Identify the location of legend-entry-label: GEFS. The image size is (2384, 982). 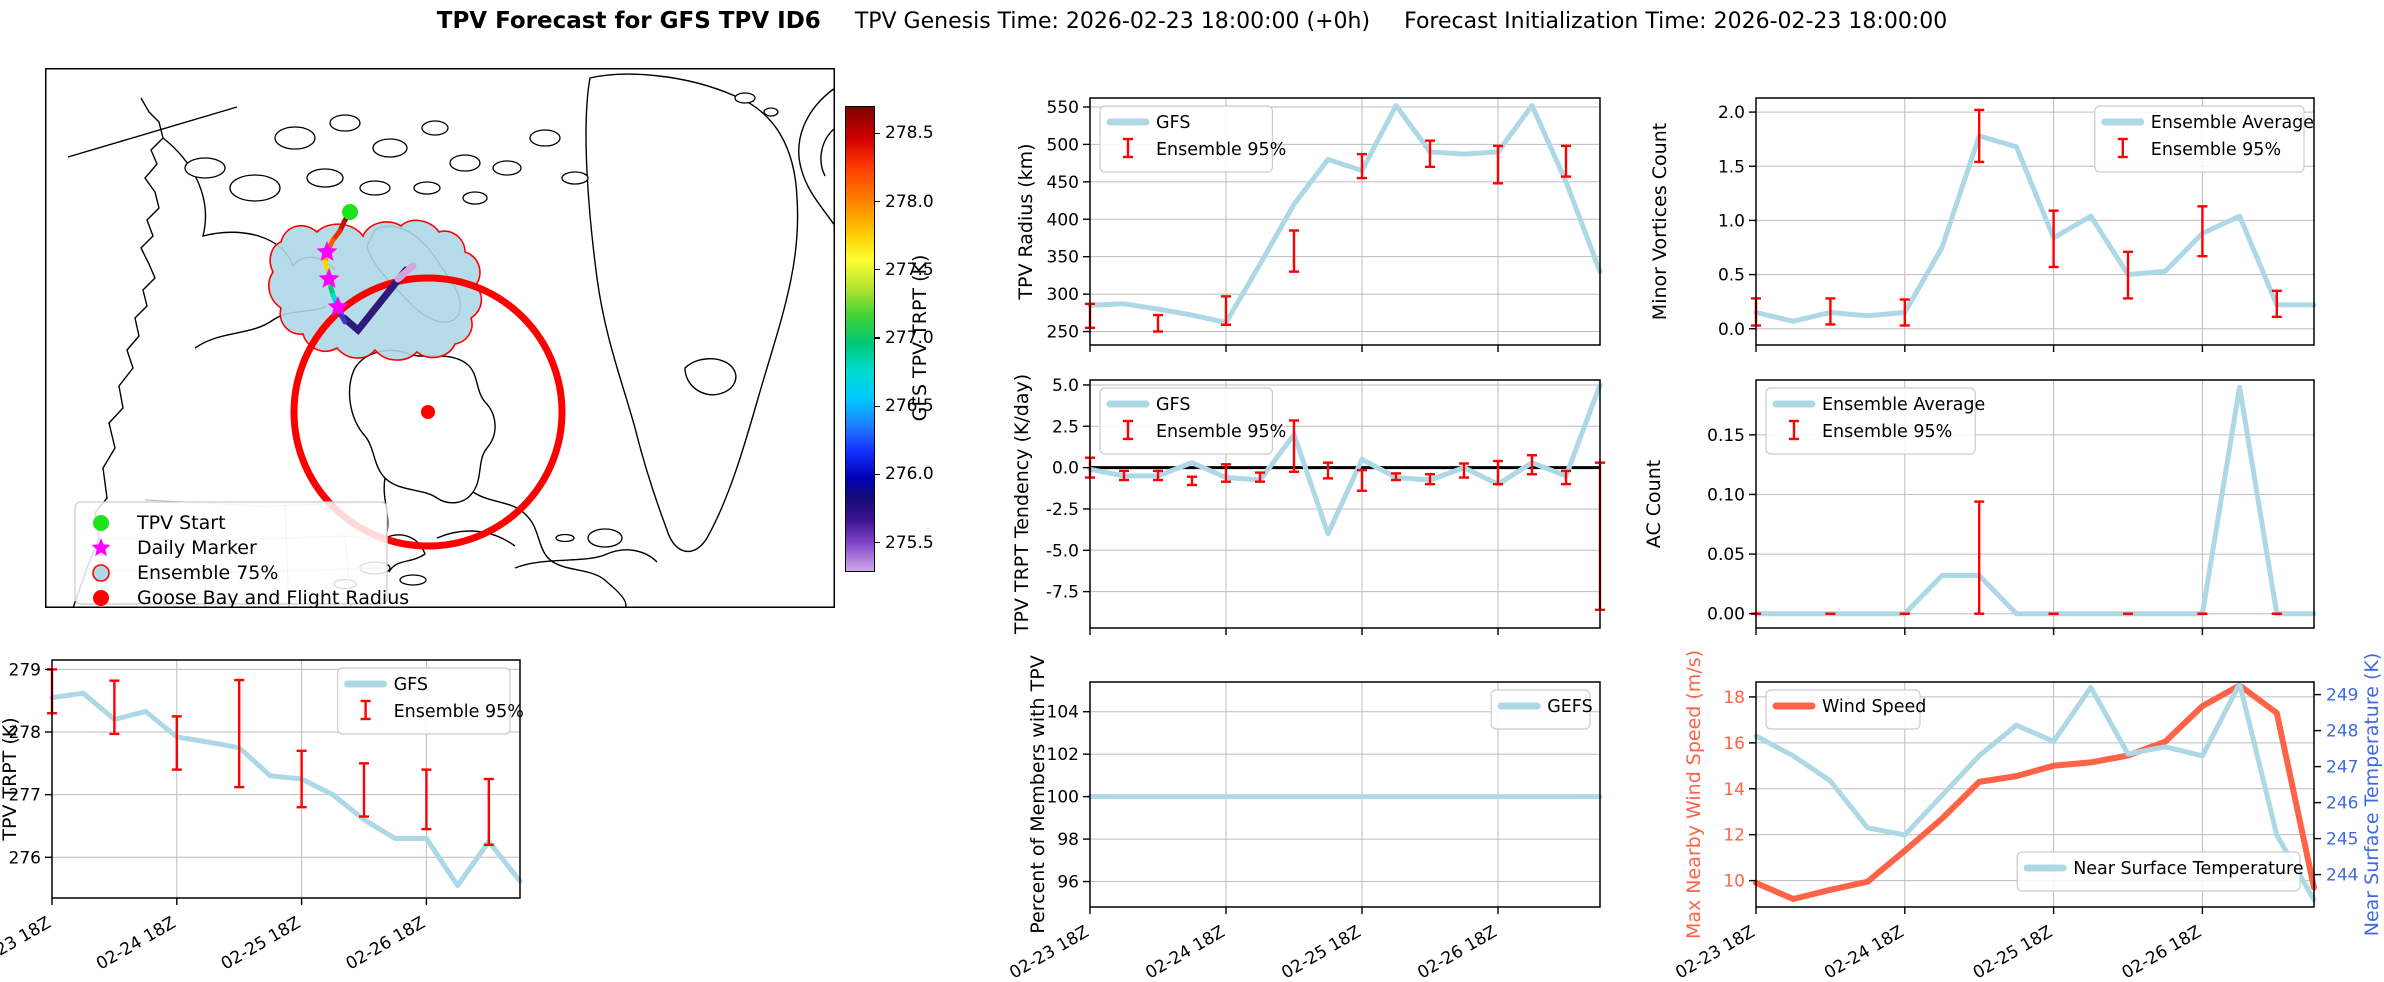
(1570, 707).